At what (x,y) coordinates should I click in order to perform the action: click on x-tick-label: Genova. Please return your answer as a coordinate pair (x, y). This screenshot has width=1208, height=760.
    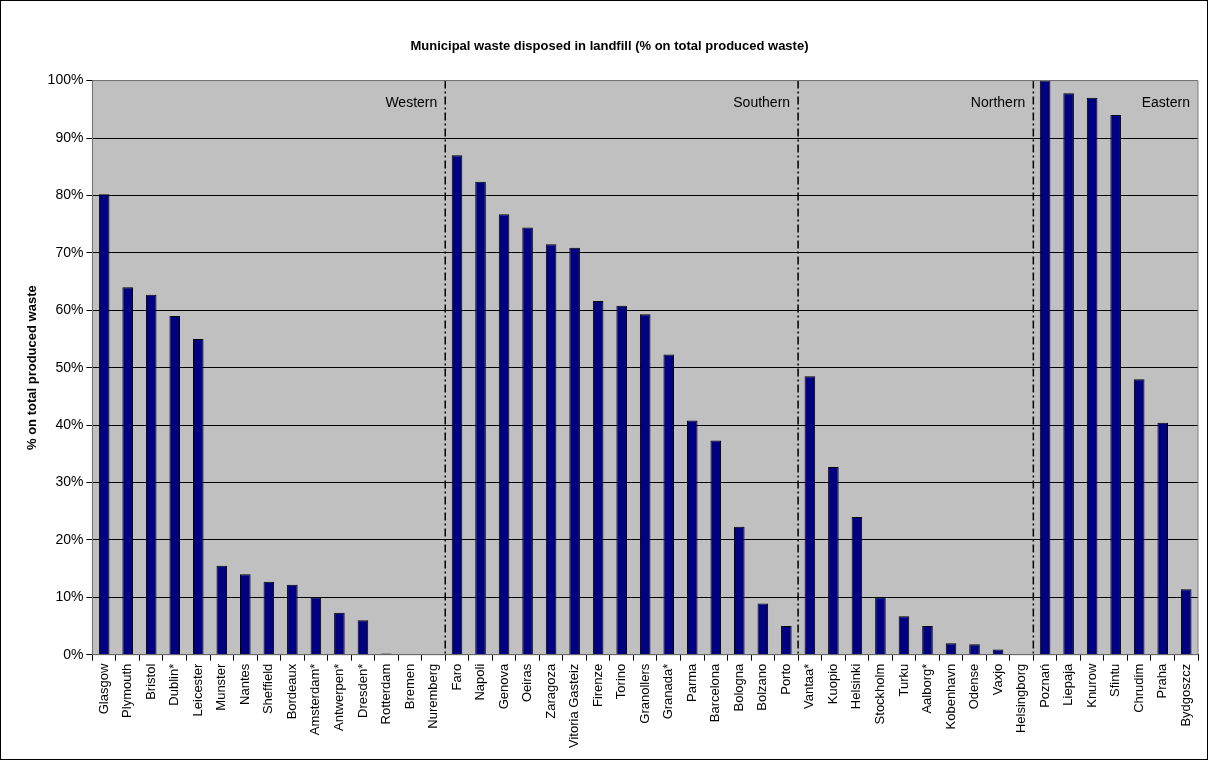
    Looking at the image, I should click on (503, 686).